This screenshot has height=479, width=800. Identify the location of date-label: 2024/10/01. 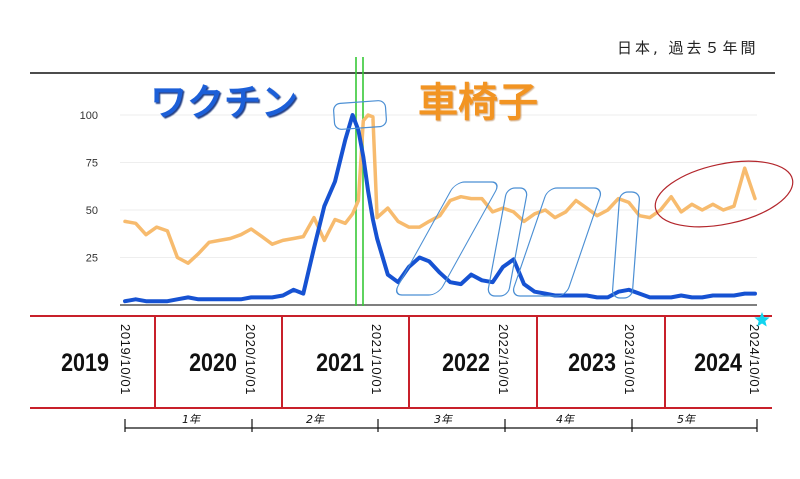
(754, 359).